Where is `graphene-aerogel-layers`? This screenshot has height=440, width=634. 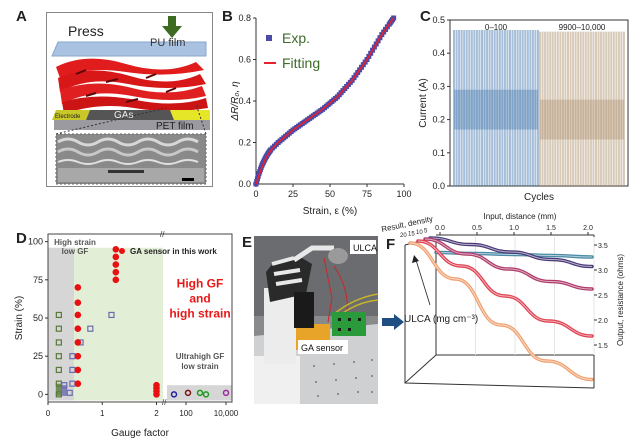 graphene-aerogel-layers is located at coordinates (132, 86).